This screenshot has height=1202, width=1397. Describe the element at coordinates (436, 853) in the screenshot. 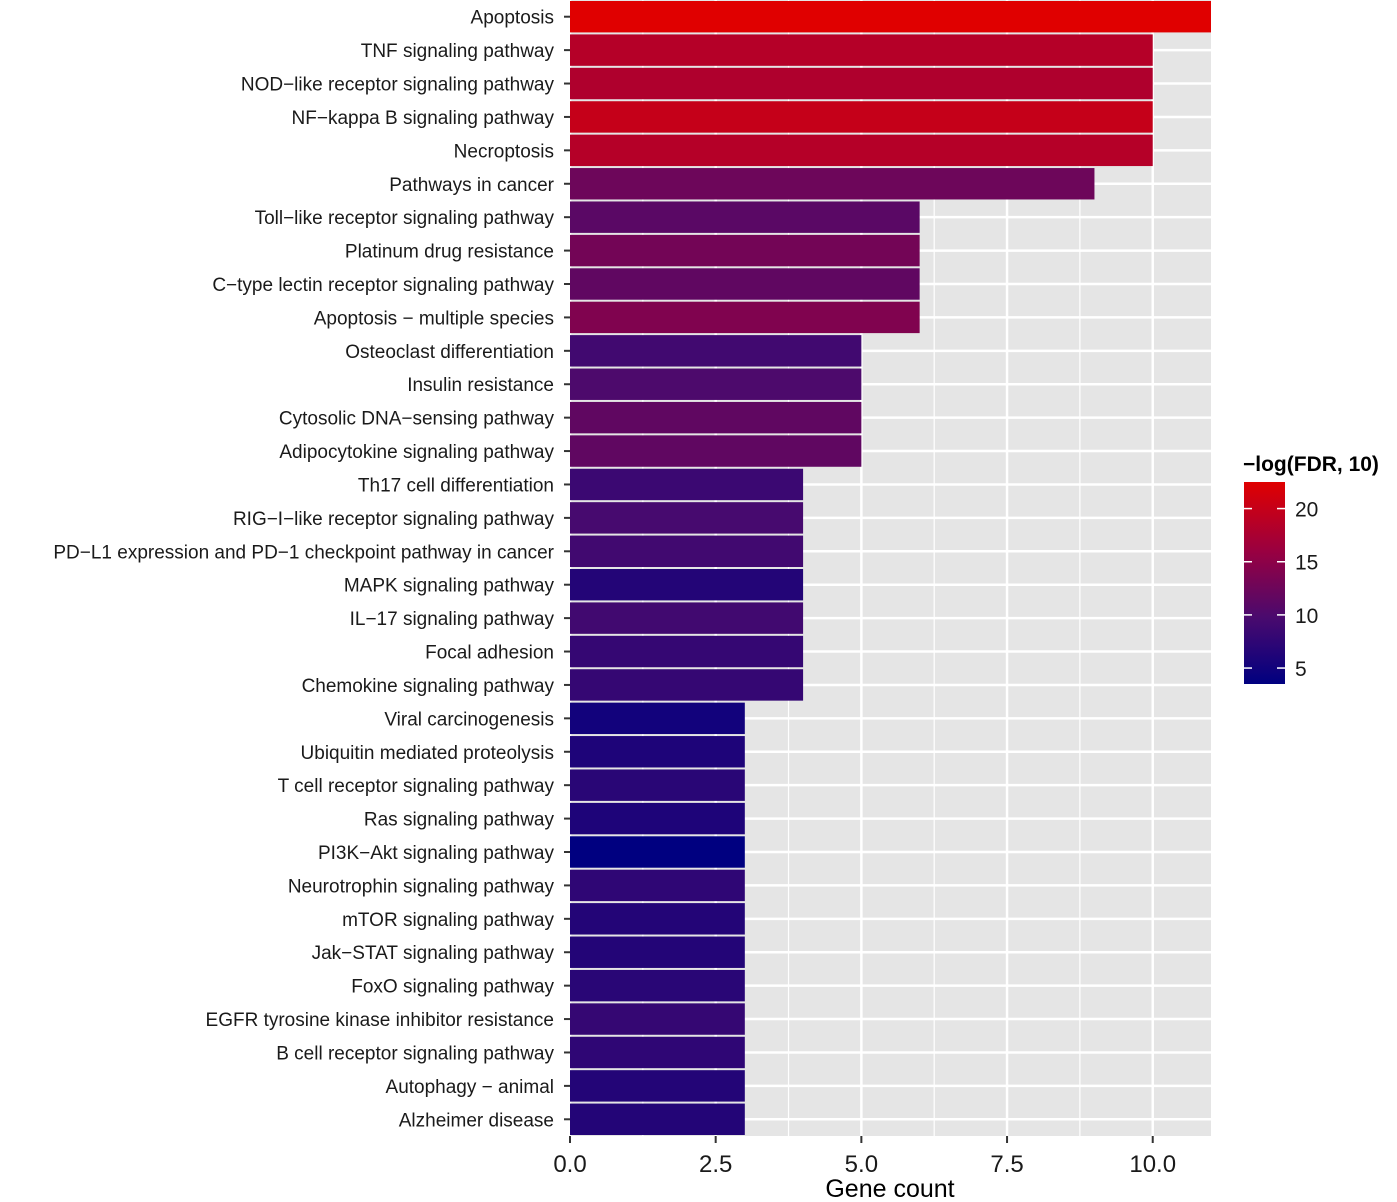

I see `y-tick-label: PI3K−Akt signaling pathway` at that location.